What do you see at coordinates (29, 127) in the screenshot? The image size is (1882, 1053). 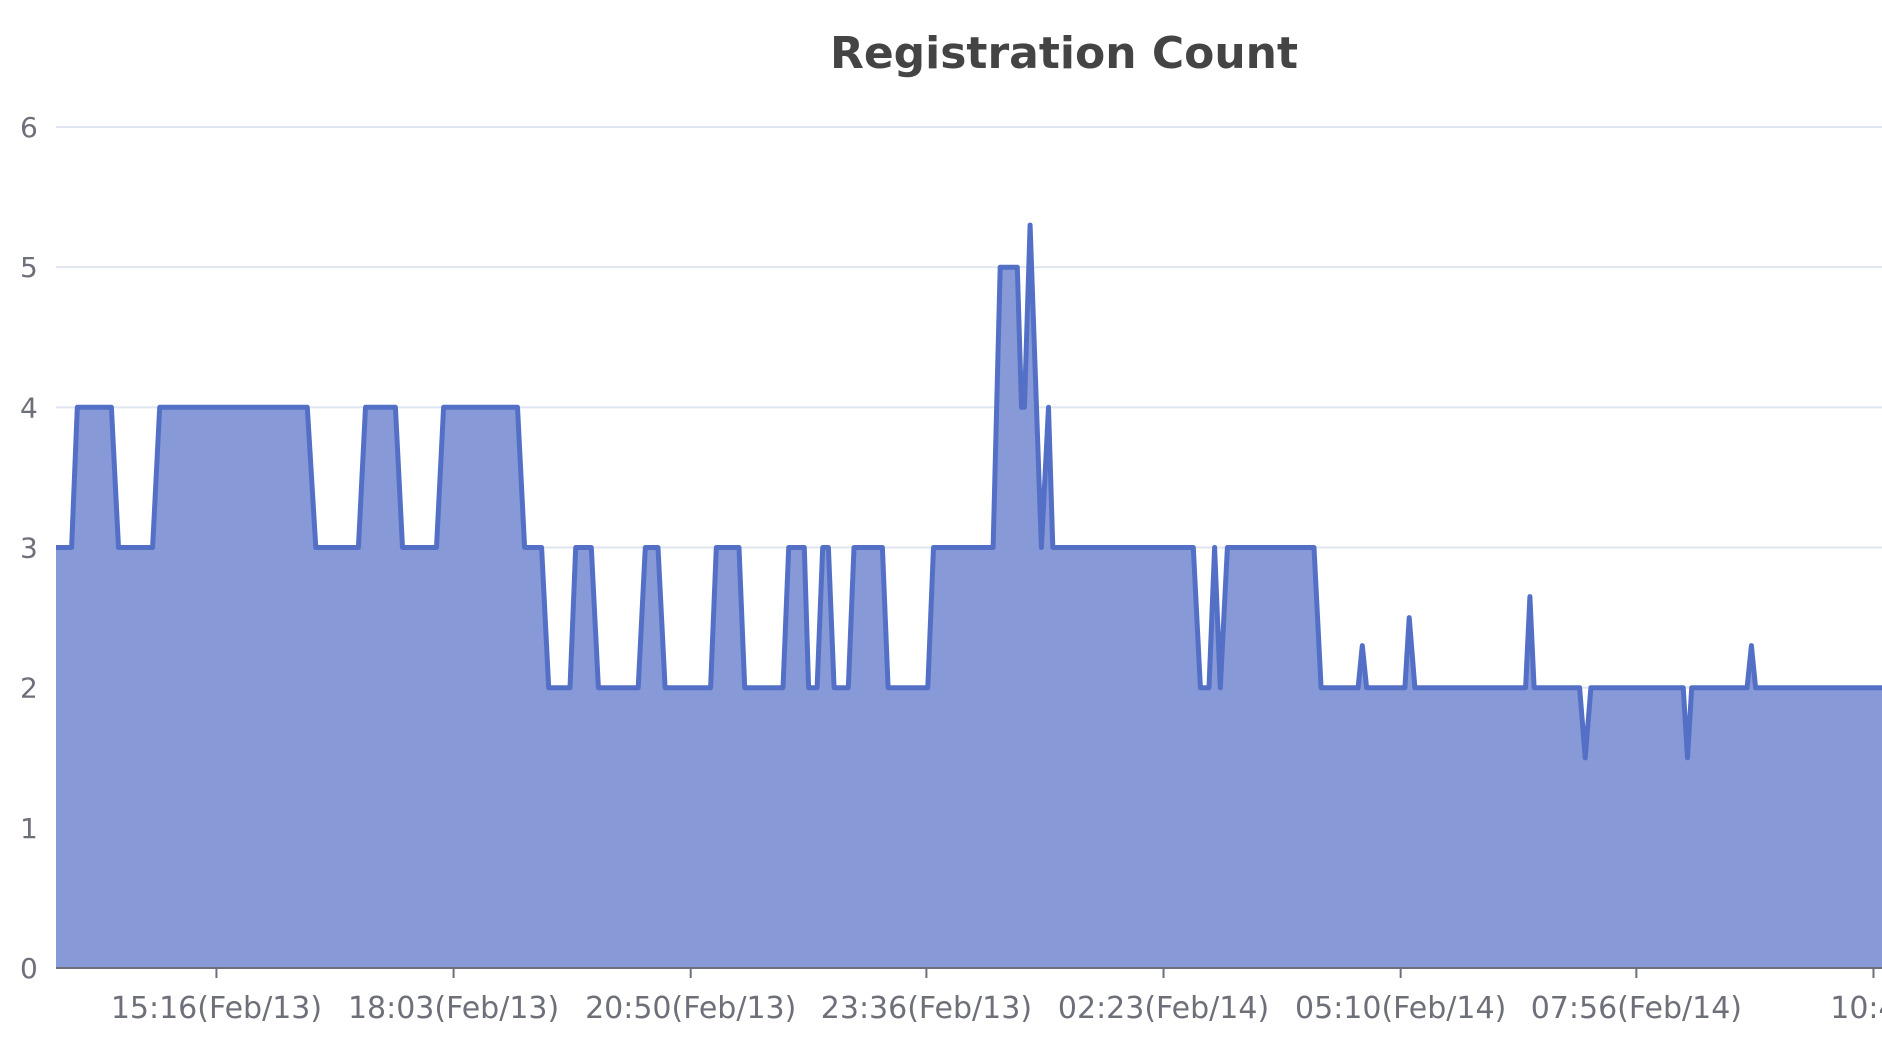 I see `y-tick-label-6: 6` at bounding box center [29, 127].